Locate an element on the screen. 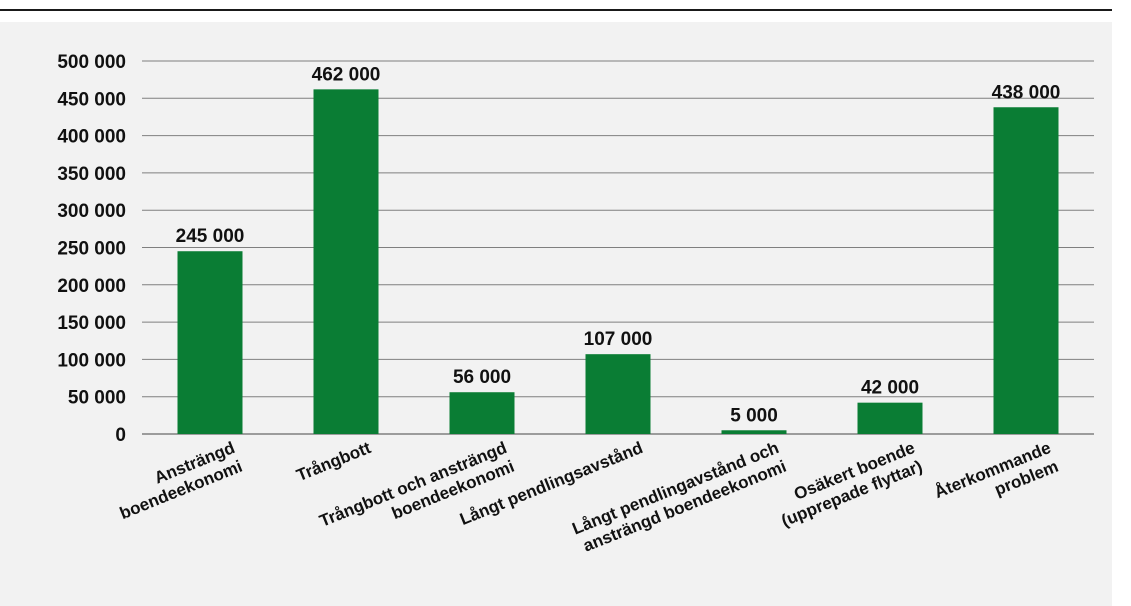 The width and height of the screenshot is (1131, 606). y-tick-label: 350 000 is located at coordinates (91, 174).